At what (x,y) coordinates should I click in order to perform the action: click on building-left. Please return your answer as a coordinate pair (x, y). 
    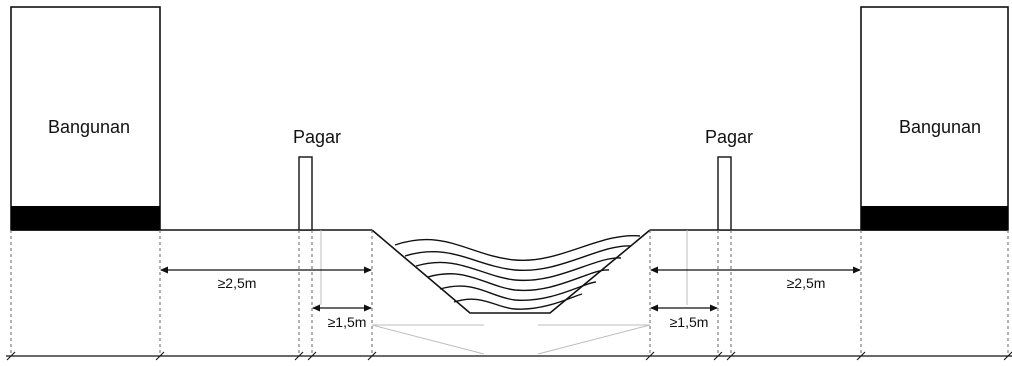
    Looking at the image, I should click on (85, 118).